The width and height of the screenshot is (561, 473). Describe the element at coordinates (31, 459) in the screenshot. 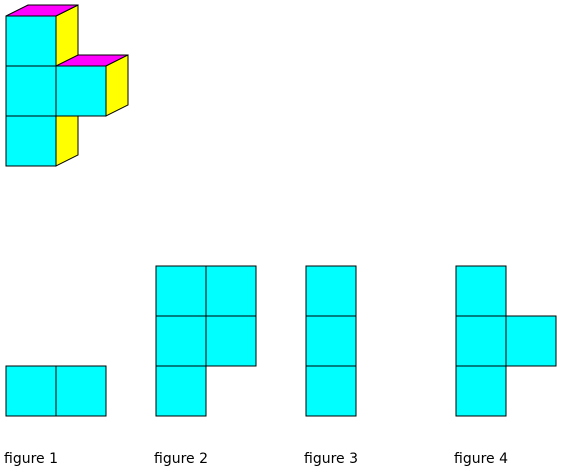

I see `figure-1-label: figure 1` at that location.